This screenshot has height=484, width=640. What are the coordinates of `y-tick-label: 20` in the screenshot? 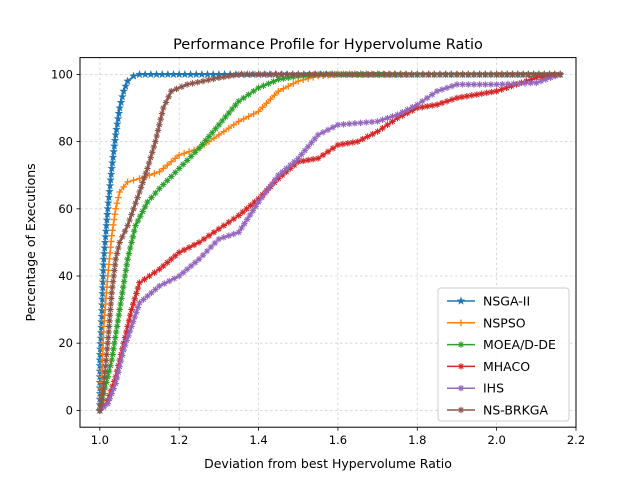 It's located at (65, 343).